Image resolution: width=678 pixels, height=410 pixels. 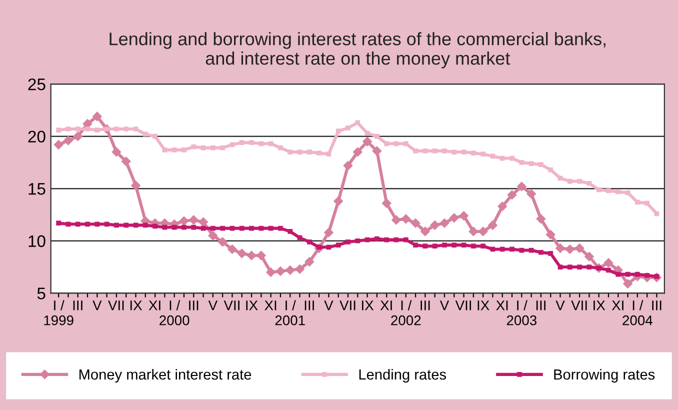 I want to click on y-tick-label: 25, so click(x=37, y=84).